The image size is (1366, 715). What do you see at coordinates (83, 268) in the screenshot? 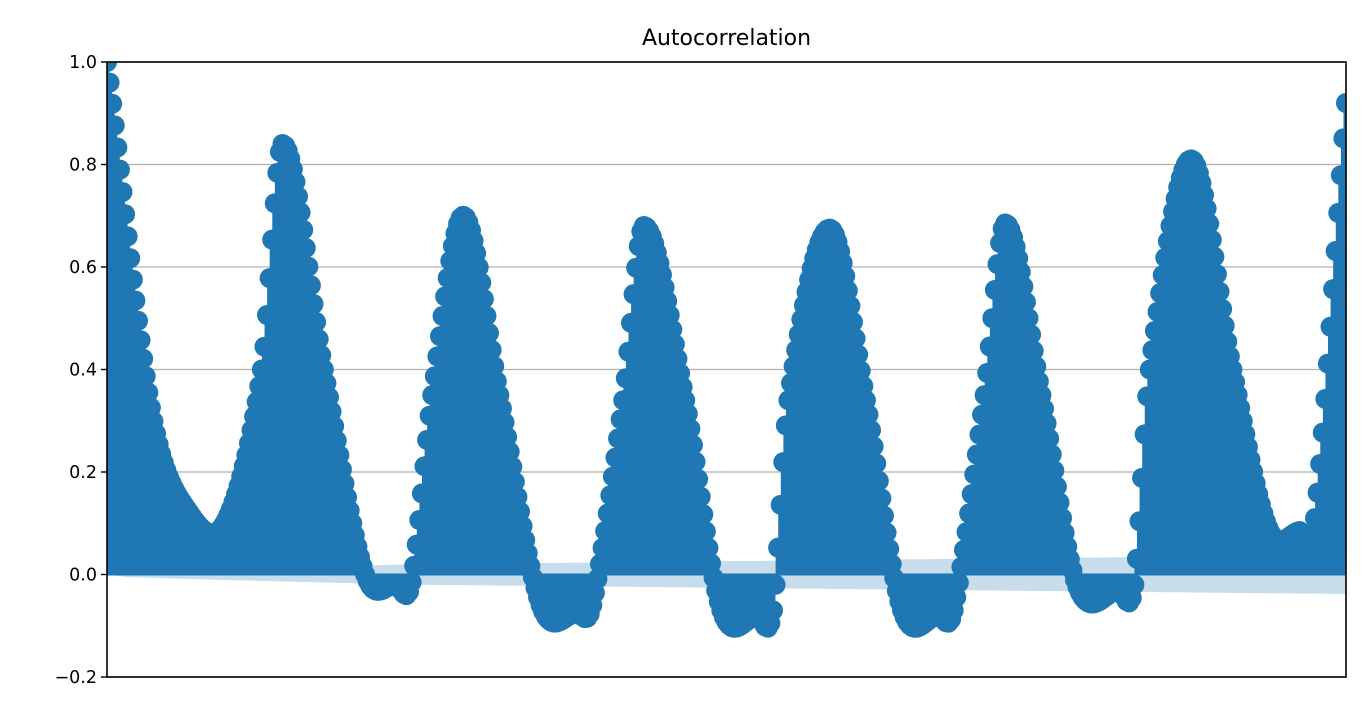
I see `y-tick-label: 0.6` at bounding box center [83, 268].